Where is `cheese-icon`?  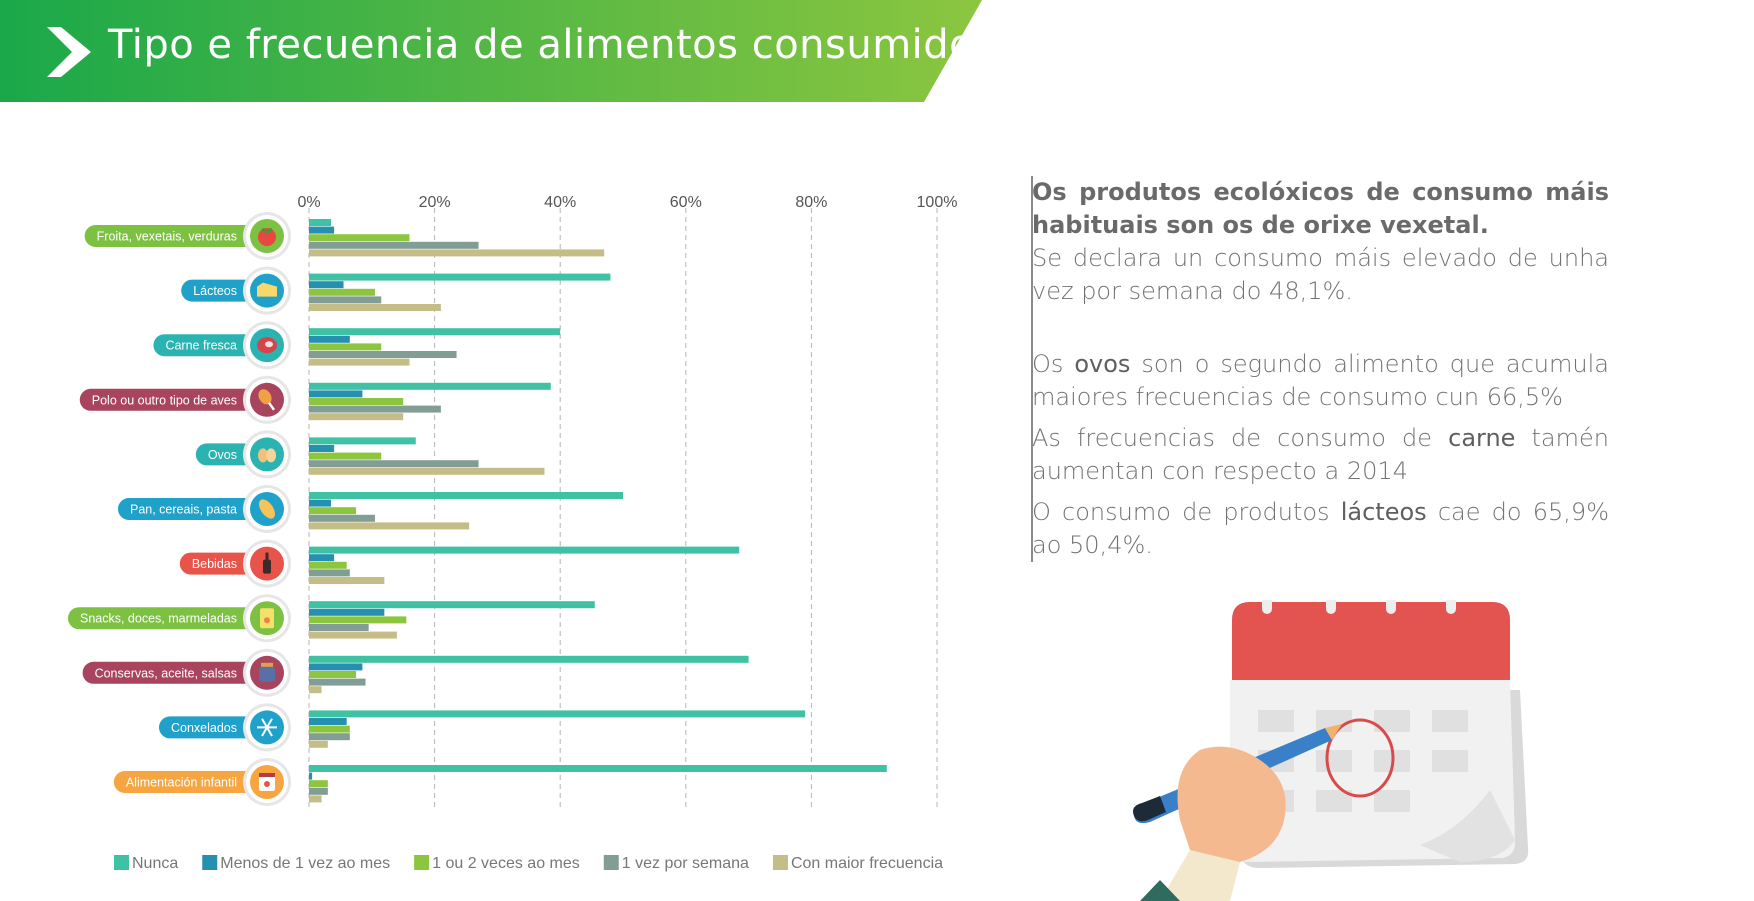 cheese-icon is located at coordinates (267, 290).